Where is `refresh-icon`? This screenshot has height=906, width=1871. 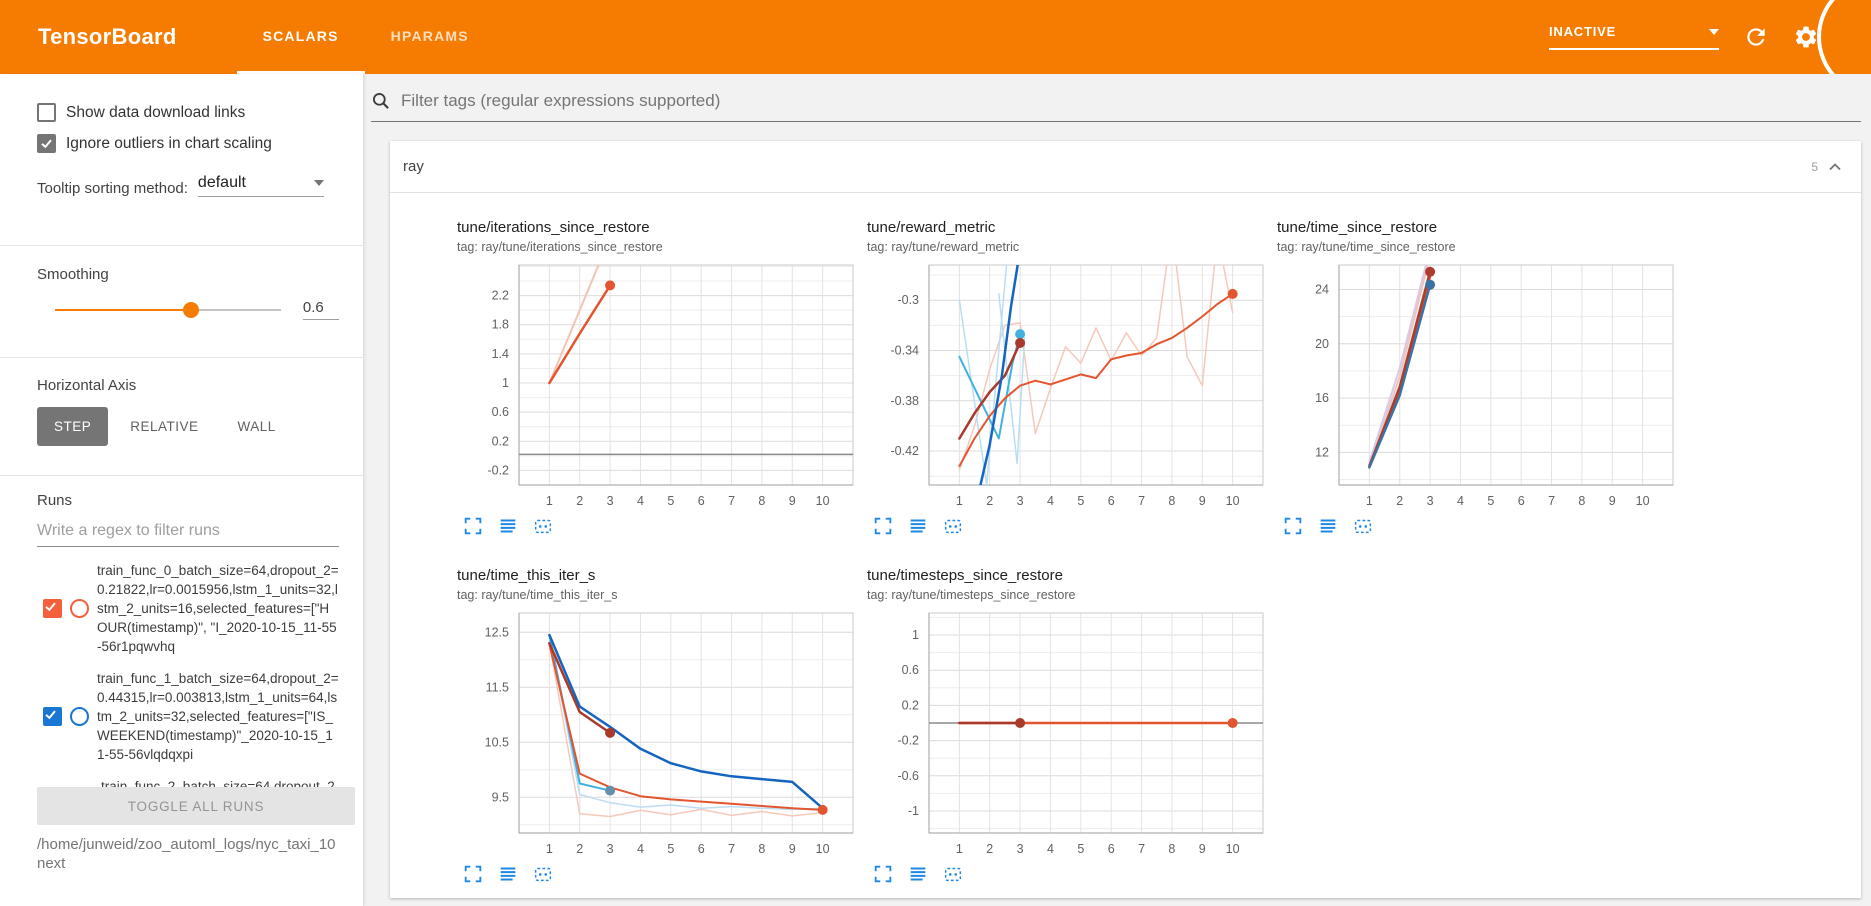 refresh-icon is located at coordinates (1756, 37).